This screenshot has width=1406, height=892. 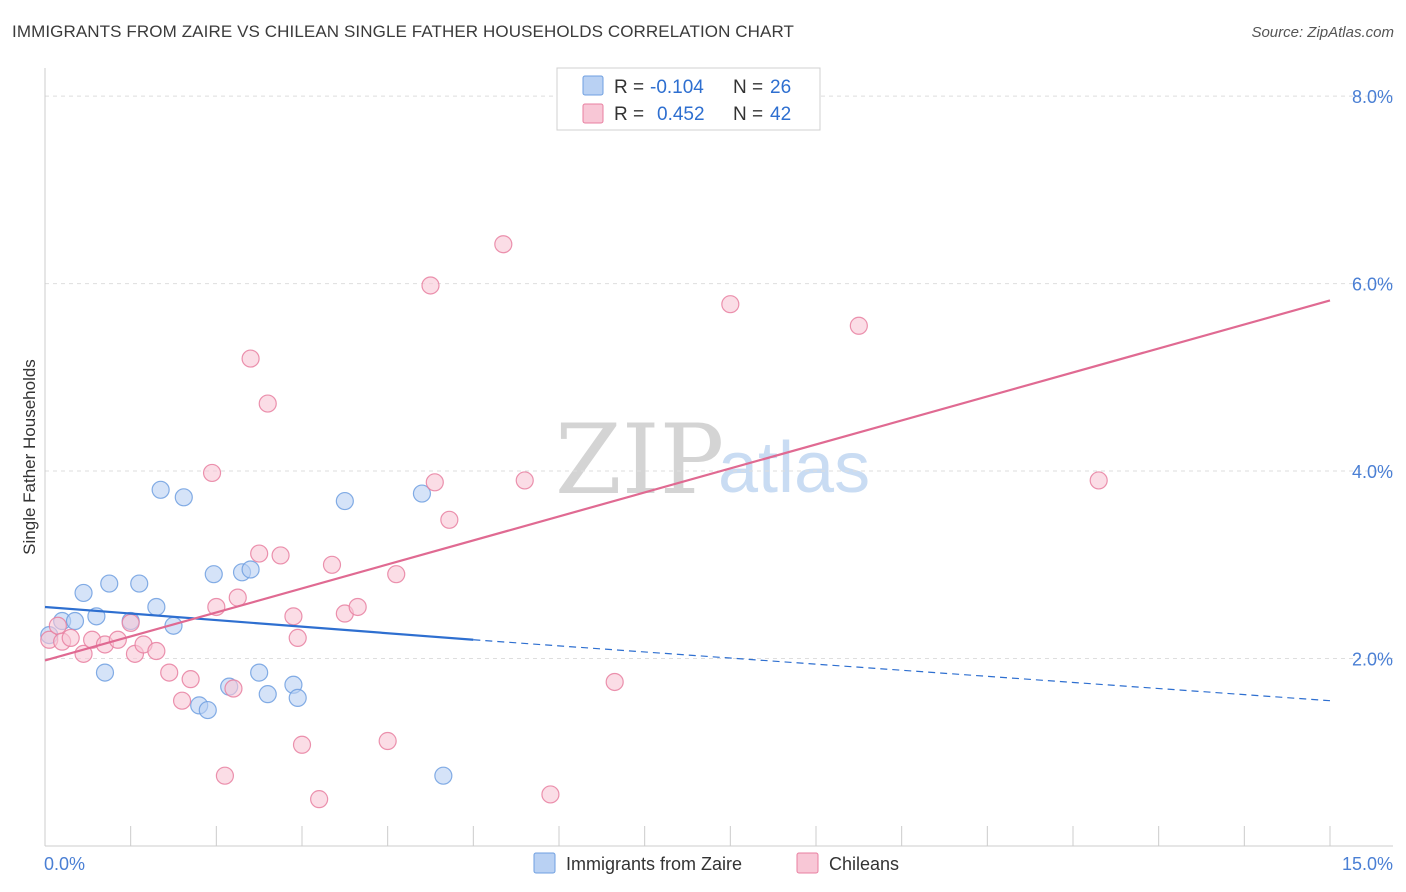 What do you see at coordinates (794, 468) in the screenshot?
I see `watermark-atlas: atlas` at bounding box center [794, 468].